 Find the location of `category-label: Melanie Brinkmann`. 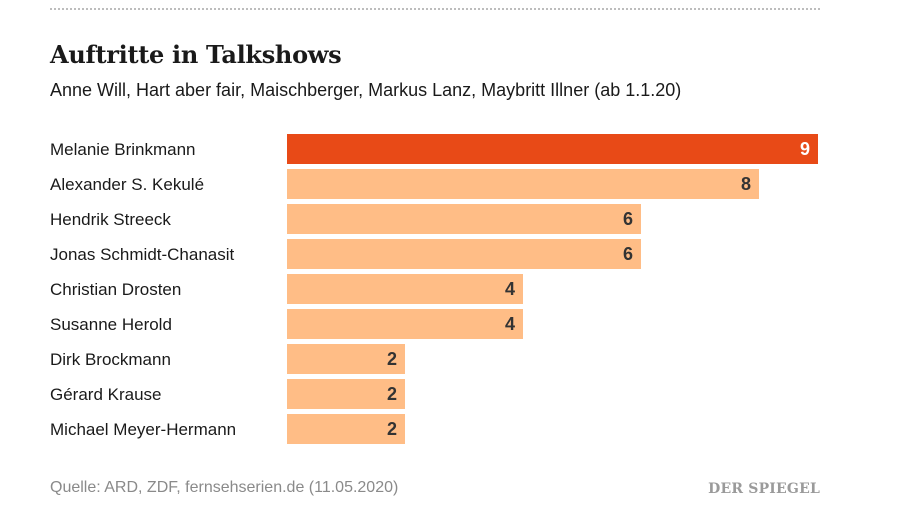

category-label: Melanie Brinkmann is located at coordinates (123, 149).